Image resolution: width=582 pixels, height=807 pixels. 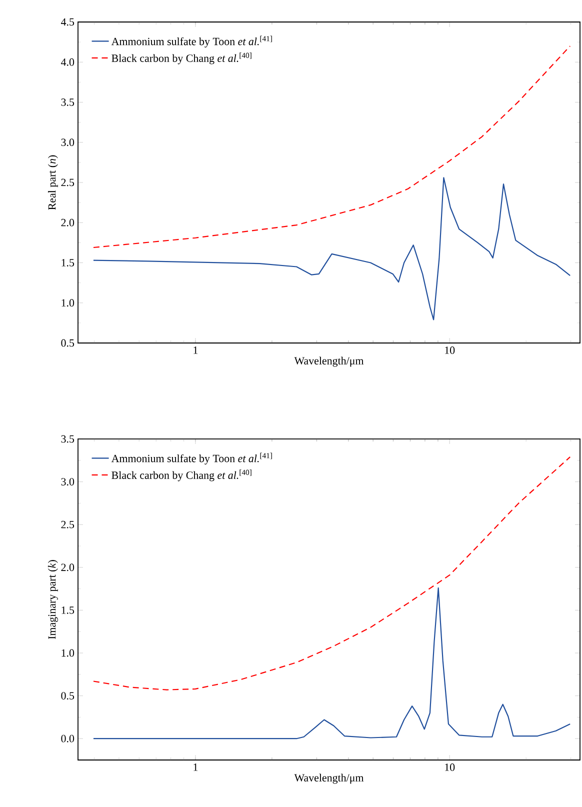 What do you see at coordinates (67, 62) in the screenshot?
I see `y-tick-label: 4.0` at bounding box center [67, 62].